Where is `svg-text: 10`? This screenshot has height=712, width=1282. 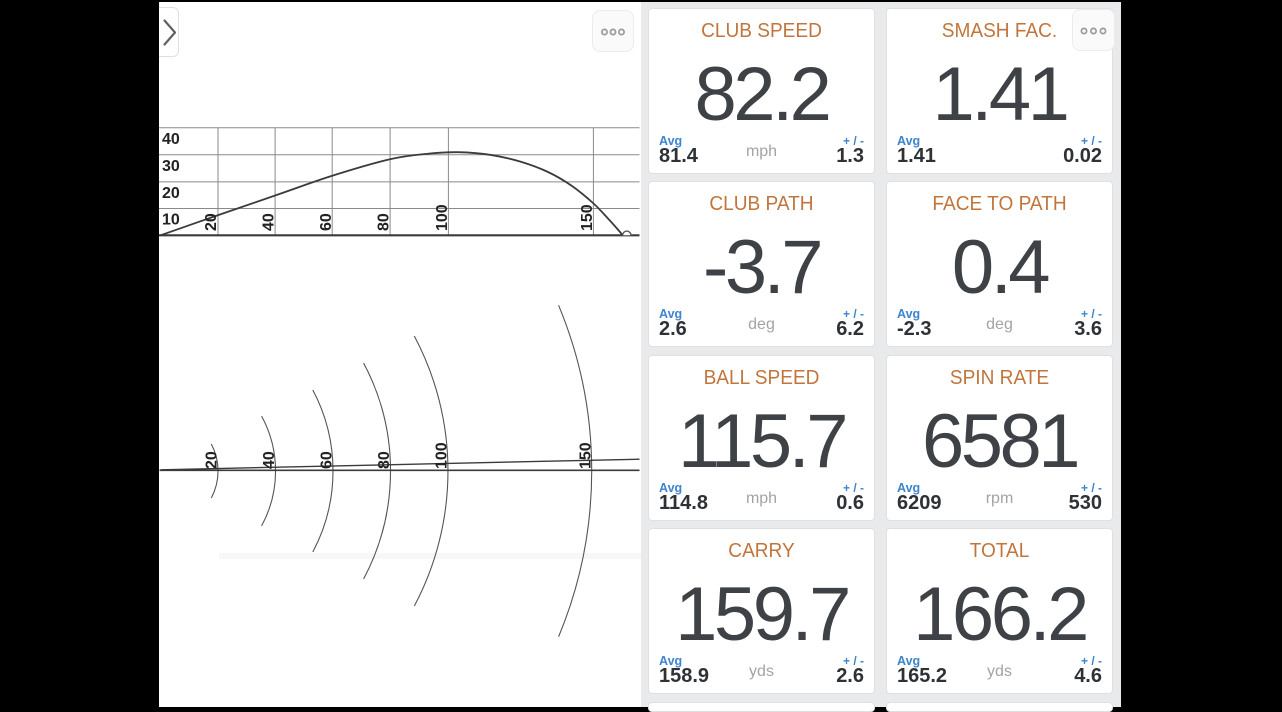 svg-text: 10 is located at coordinates (171, 220).